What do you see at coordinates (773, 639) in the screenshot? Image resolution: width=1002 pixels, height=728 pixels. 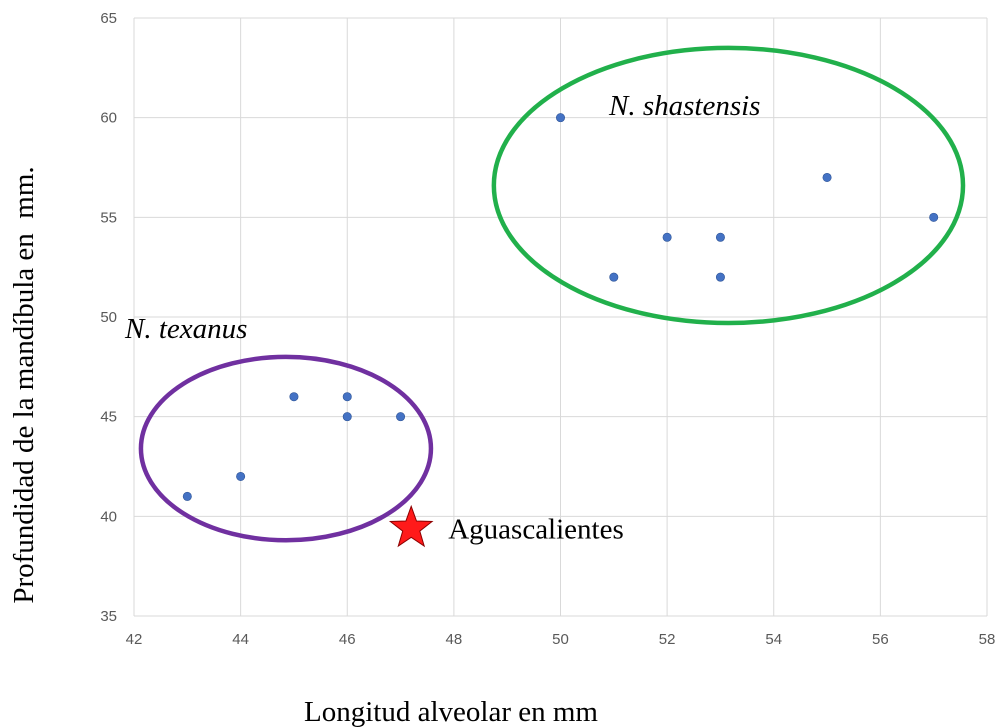 I see `x-tick-label: 54` at bounding box center [773, 639].